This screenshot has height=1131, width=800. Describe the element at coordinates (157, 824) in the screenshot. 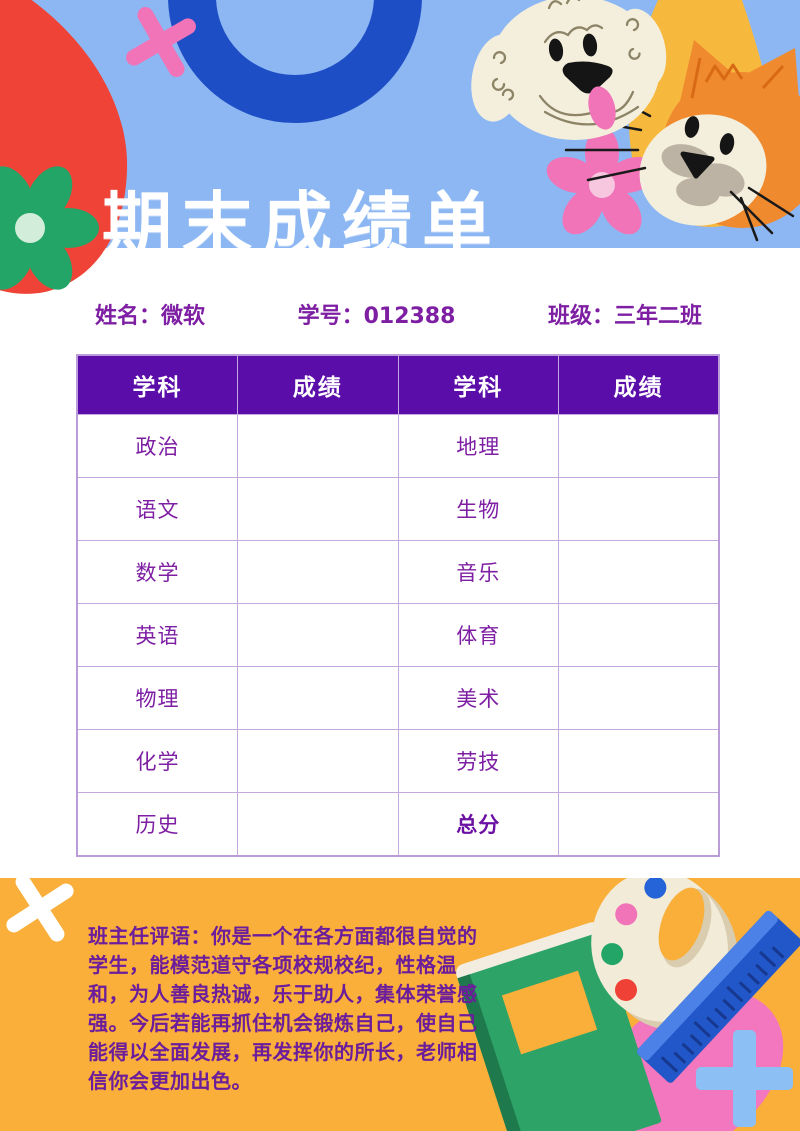

I see `subject-cell: 历史` at that location.